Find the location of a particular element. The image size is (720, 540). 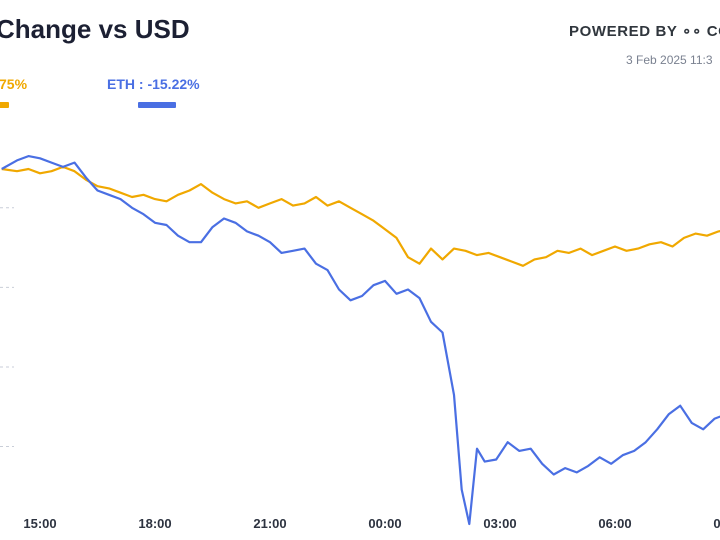

legend-label: ETH : -15.22% is located at coordinates (153, 84).